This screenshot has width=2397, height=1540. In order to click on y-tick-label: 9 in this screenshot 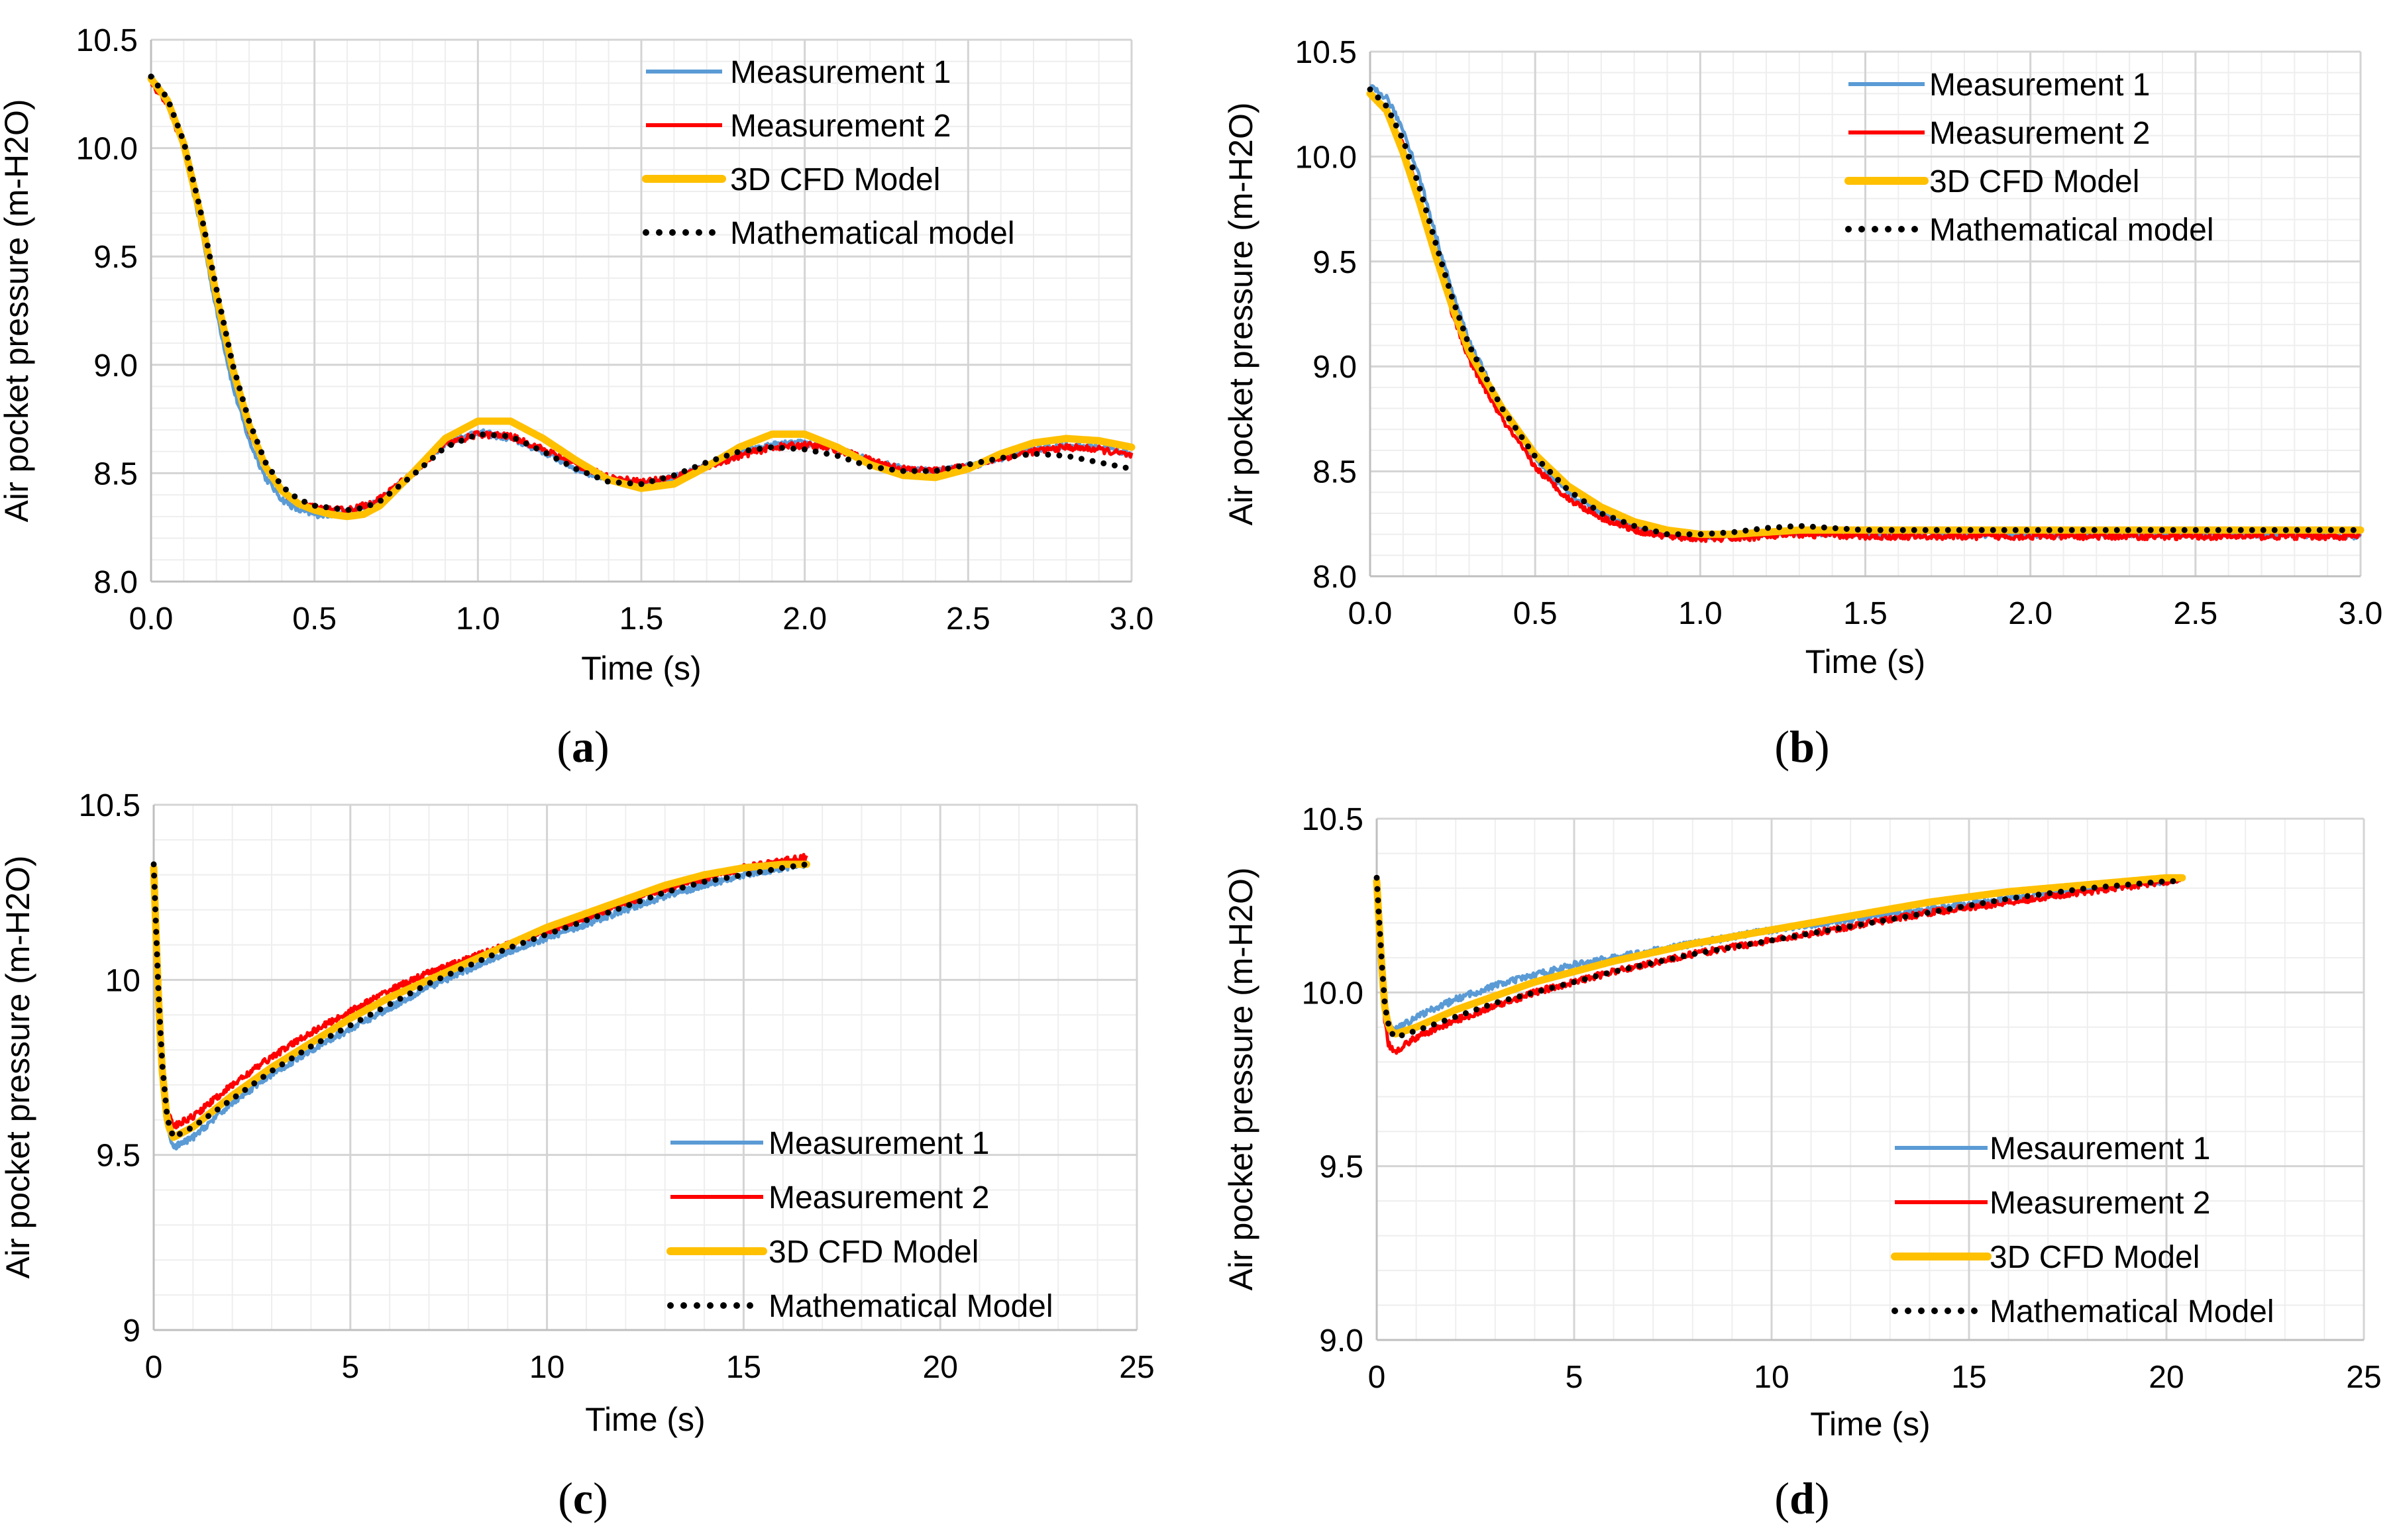, I will do `click(131, 1331)`.